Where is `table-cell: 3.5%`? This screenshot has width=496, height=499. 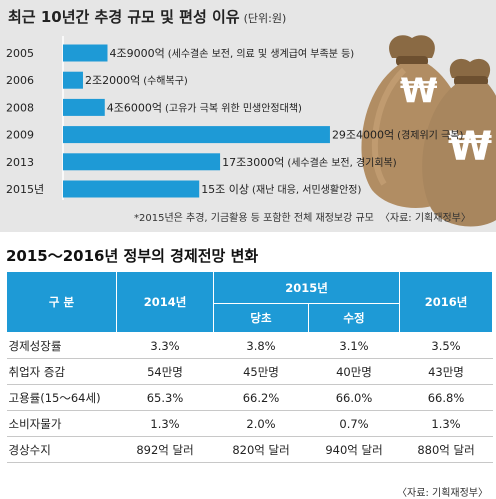 table-cell: 3.5% is located at coordinates (446, 345).